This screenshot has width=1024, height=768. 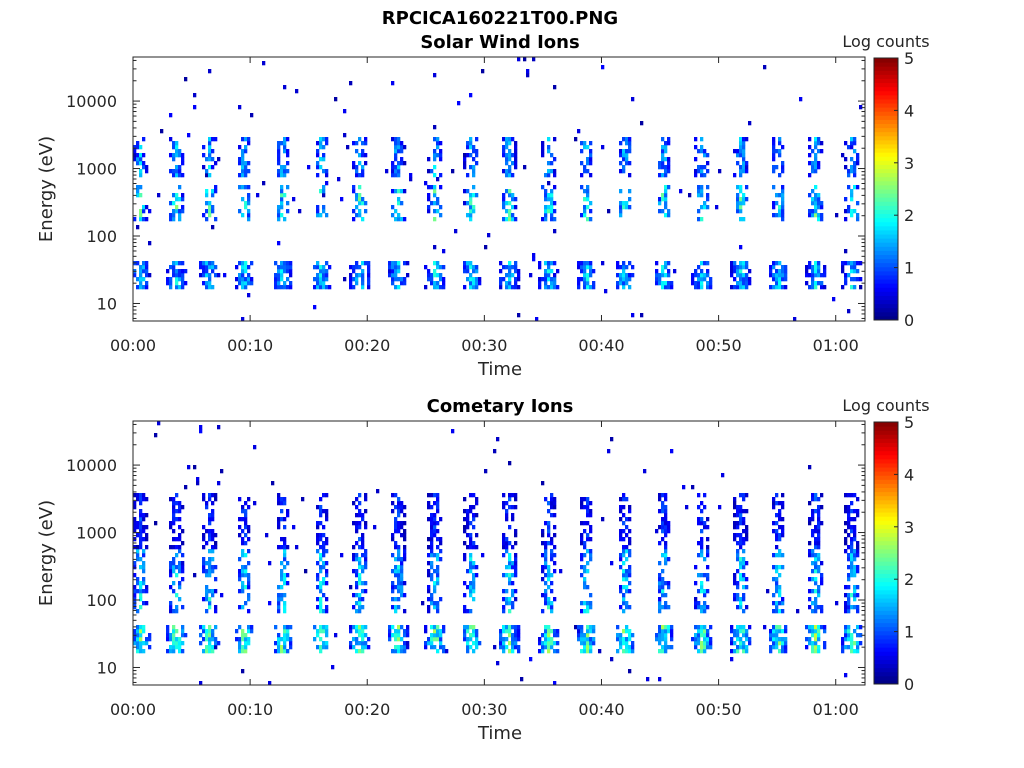 What do you see at coordinates (909, 579) in the screenshot?
I see `cometary-colorbar-tick-label: 2` at bounding box center [909, 579].